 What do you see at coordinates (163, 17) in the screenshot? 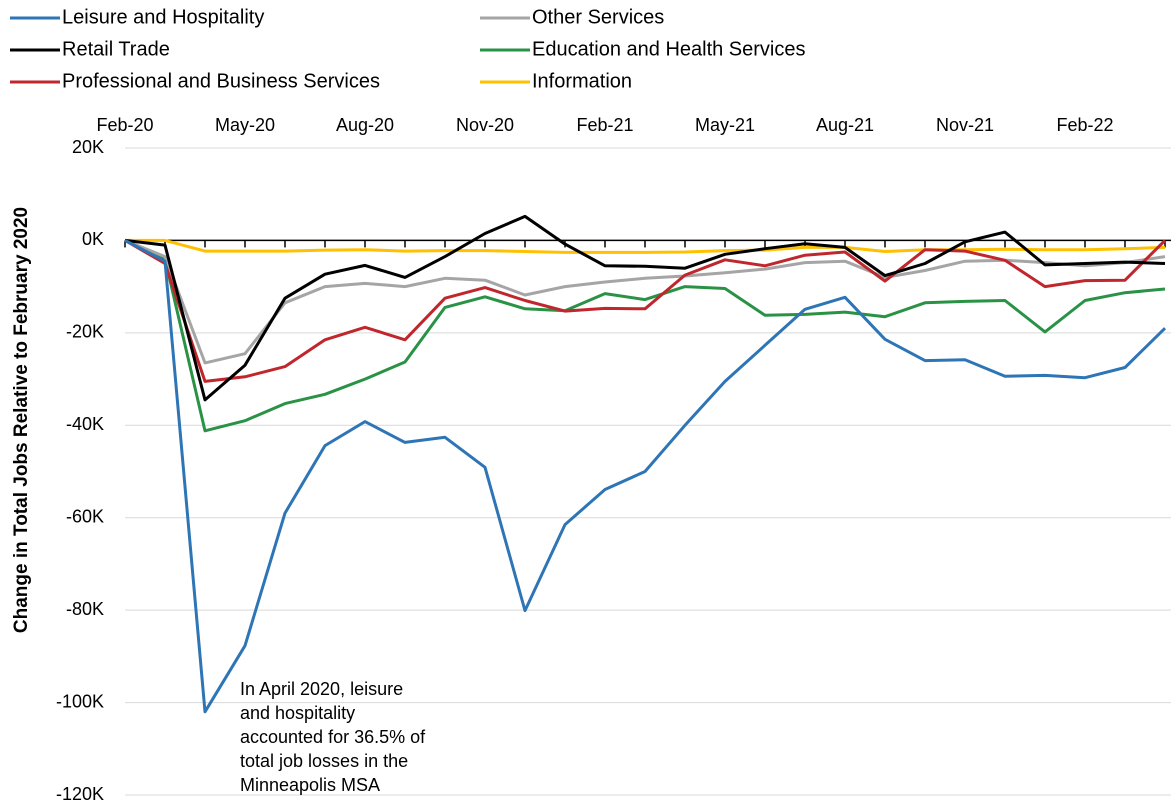
I see `legend-label: Leisure and Hospitality` at bounding box center [163, 17].